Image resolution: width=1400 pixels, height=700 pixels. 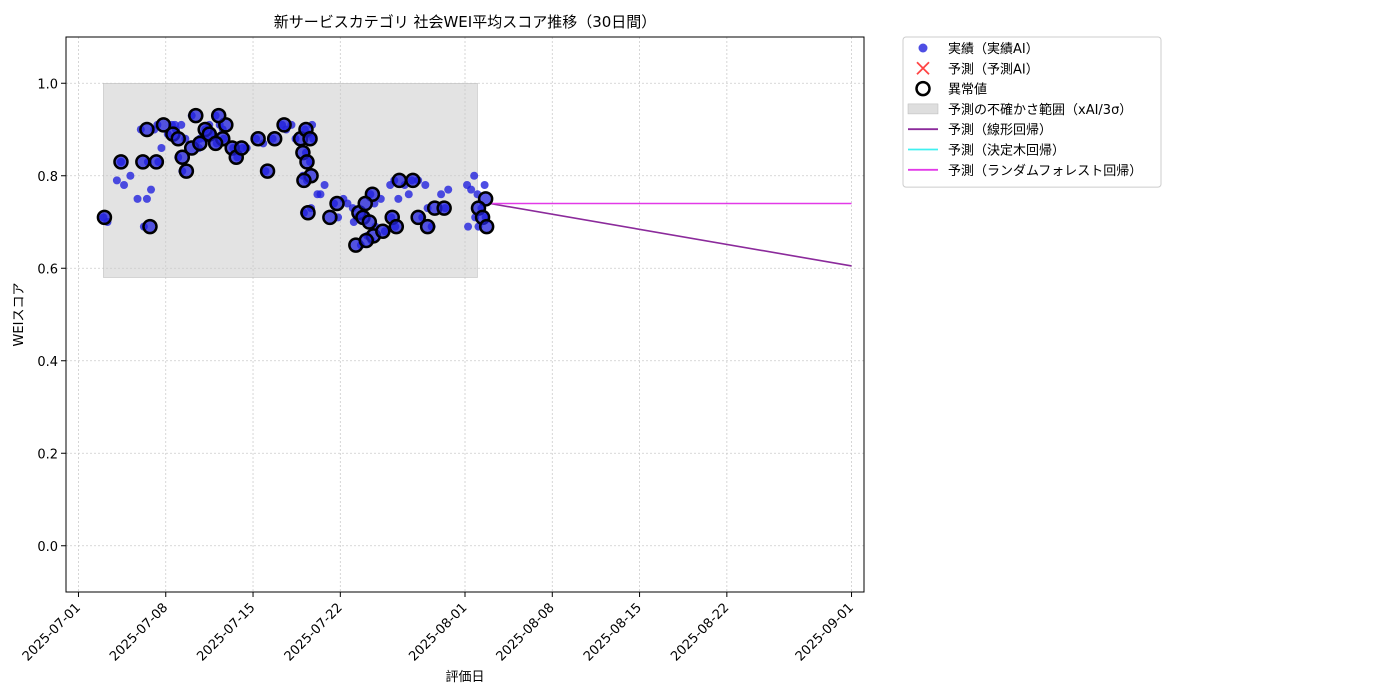 I want to click on y-tick-label: 0.0, so click(x=47, y=547).